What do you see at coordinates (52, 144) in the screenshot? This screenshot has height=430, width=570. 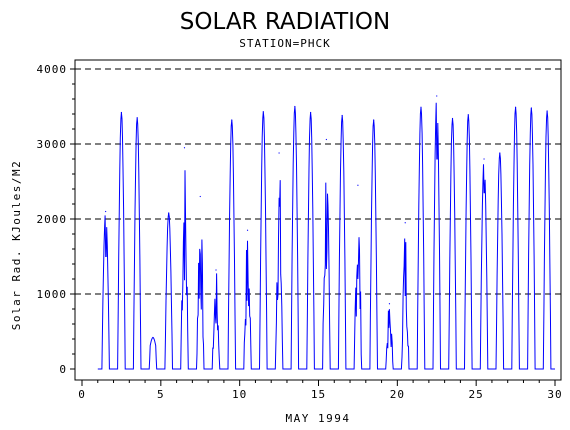 I see `y-tick-label: 3000` at bounding box center [52, 144].